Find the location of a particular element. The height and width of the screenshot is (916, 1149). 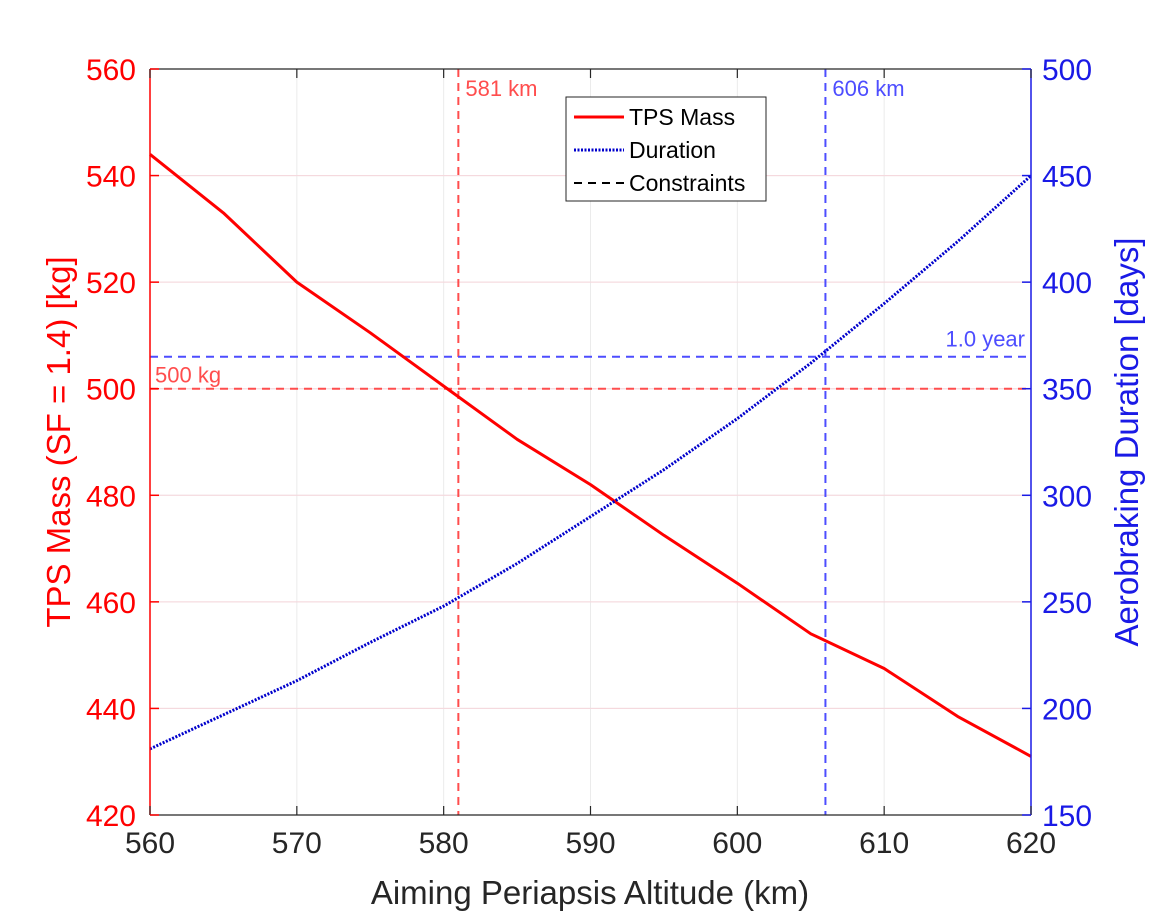

x-tick-label: 620 is located at coordinates (1031, 843).